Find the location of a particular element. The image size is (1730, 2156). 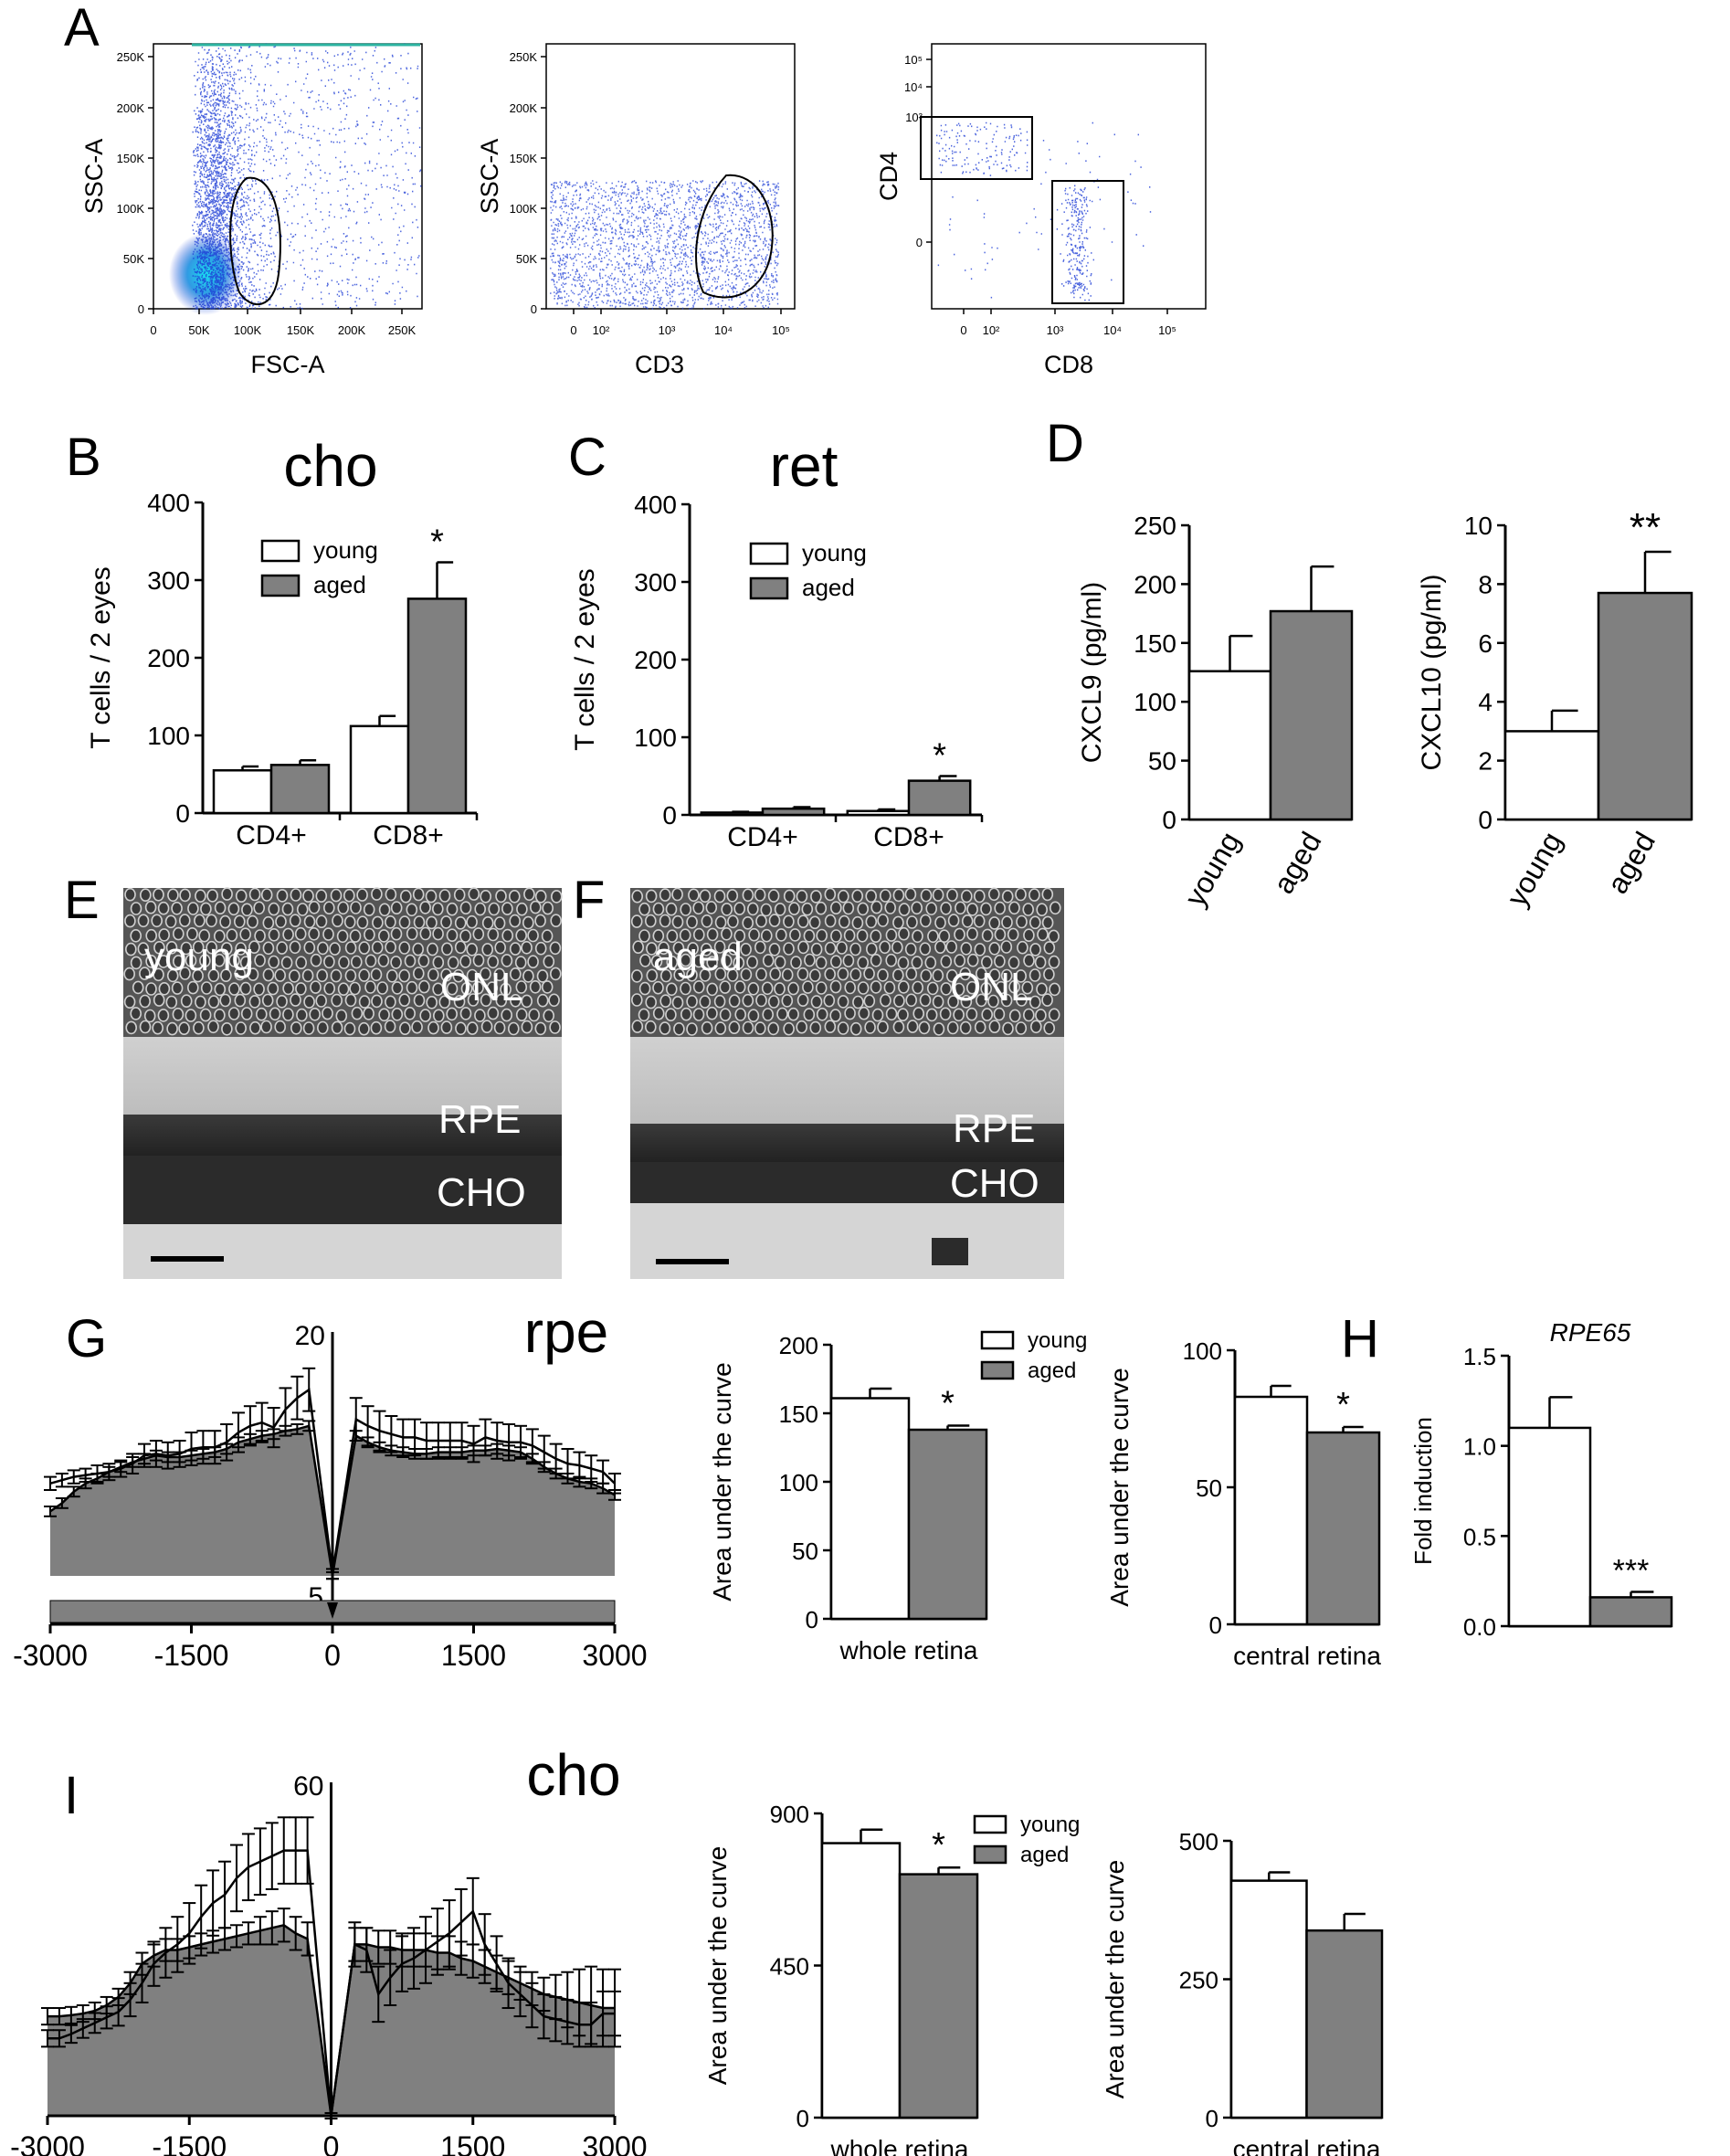

chart-title: ret is located at coordinates (804, 466).